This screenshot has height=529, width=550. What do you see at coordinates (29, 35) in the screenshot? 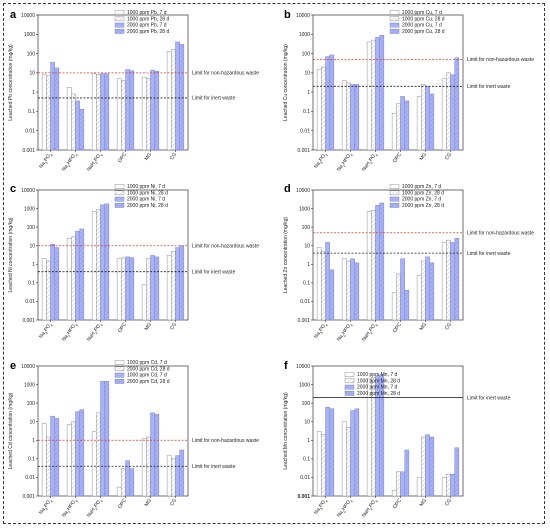
I see `y-tick-label: 1000` at bounding box center [29, 35].